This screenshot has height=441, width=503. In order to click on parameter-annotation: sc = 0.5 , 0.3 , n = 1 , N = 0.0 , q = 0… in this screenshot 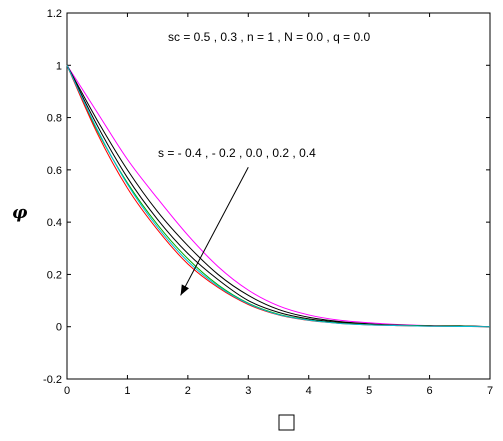, I will do `click(269, 37)`.